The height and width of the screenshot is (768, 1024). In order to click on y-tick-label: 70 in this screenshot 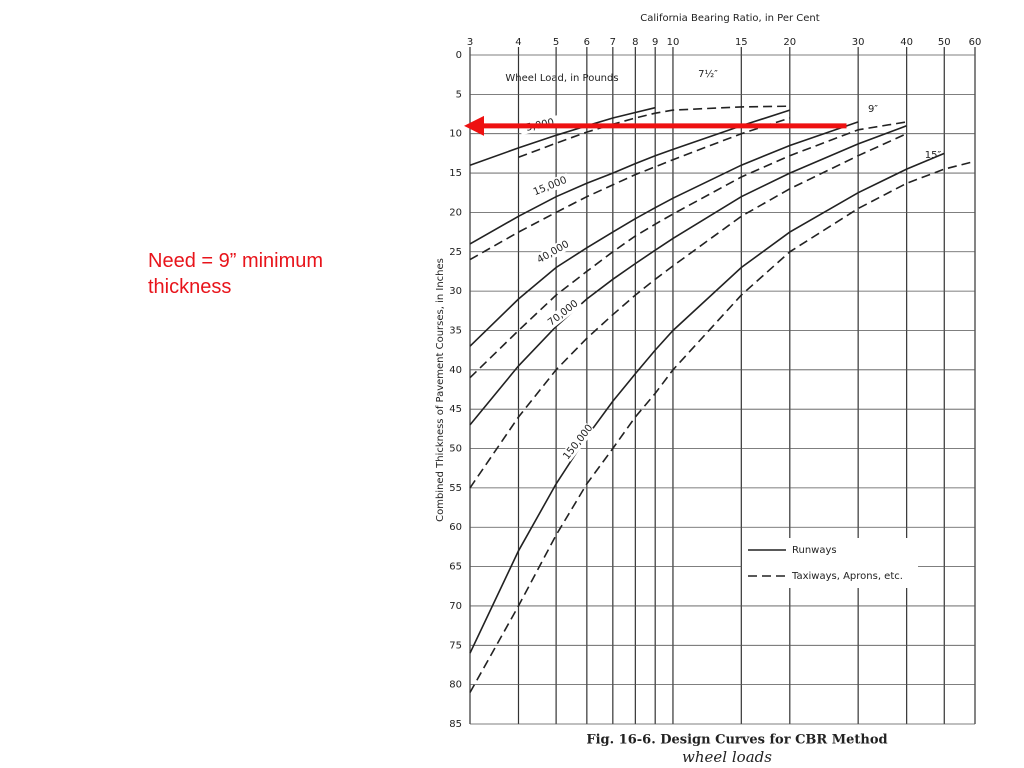, I will do `click(455, 606)`.